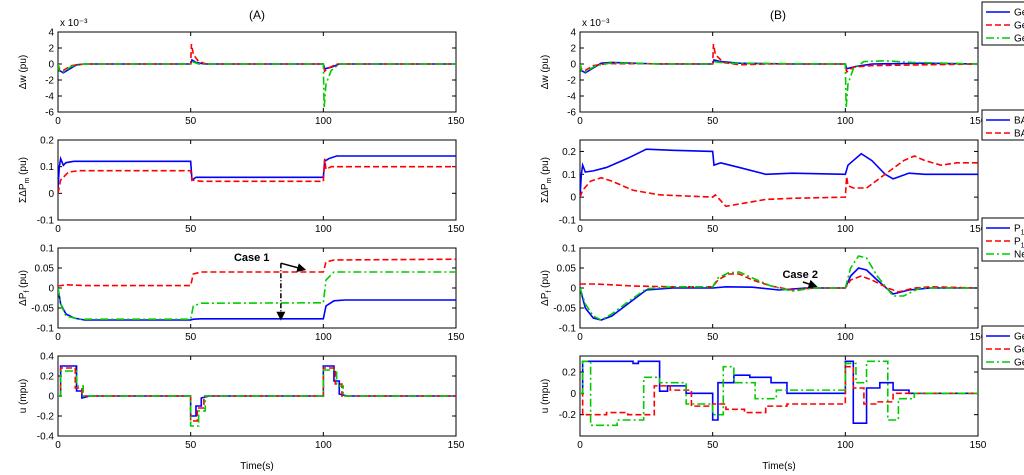 This screenshot has width=1024, height=475. Describe the element at coordinates (1002, 239) in the screenshot. I see `legend: P17-16P14-15Net-tie` at that location.